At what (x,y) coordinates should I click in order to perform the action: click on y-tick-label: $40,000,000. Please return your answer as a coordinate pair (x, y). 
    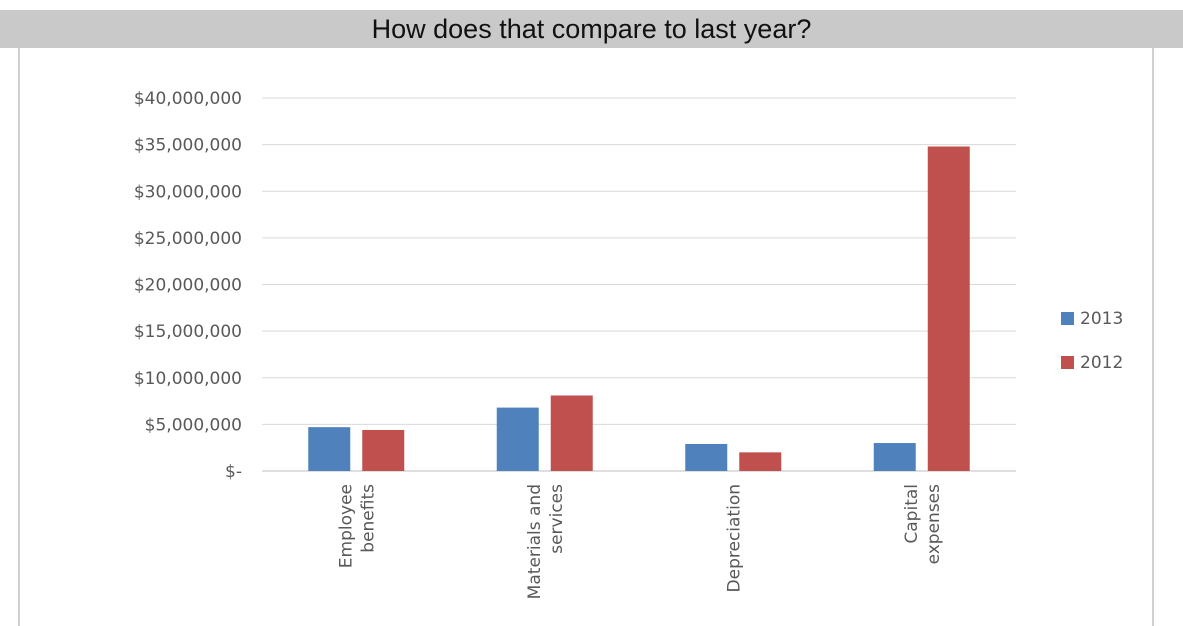
    Looking at the image, I should click on (188, 99).